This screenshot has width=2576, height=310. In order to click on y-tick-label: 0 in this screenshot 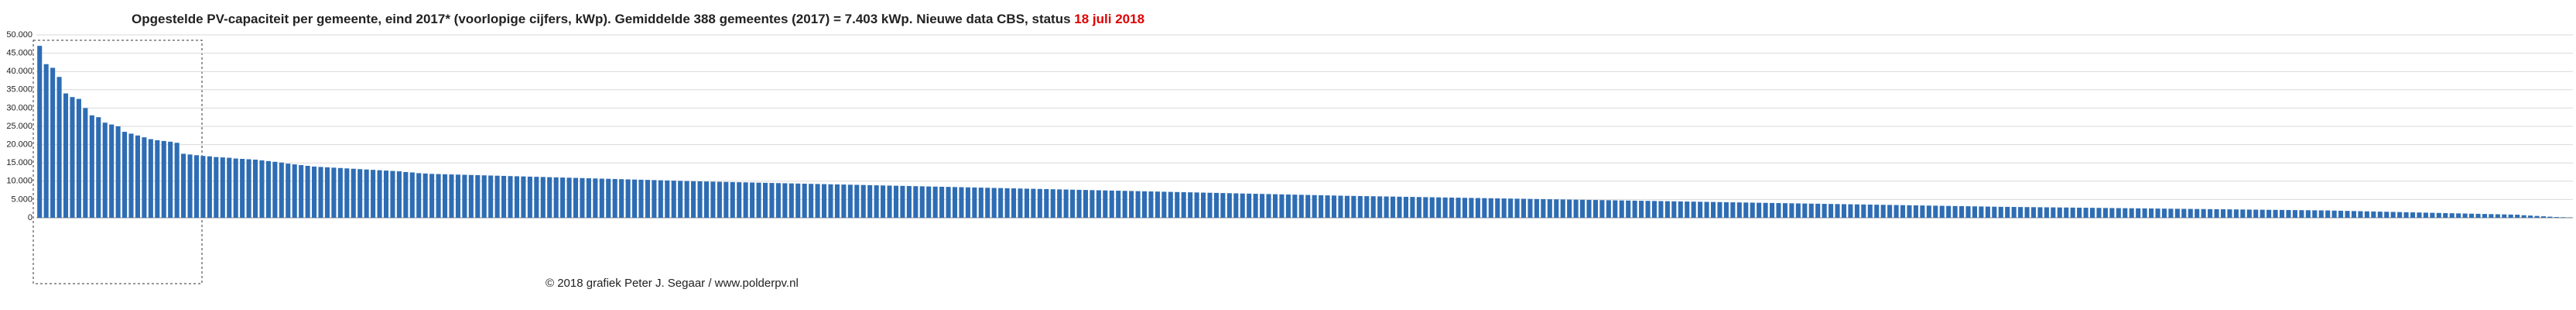, I will do `click(30, 217)`.